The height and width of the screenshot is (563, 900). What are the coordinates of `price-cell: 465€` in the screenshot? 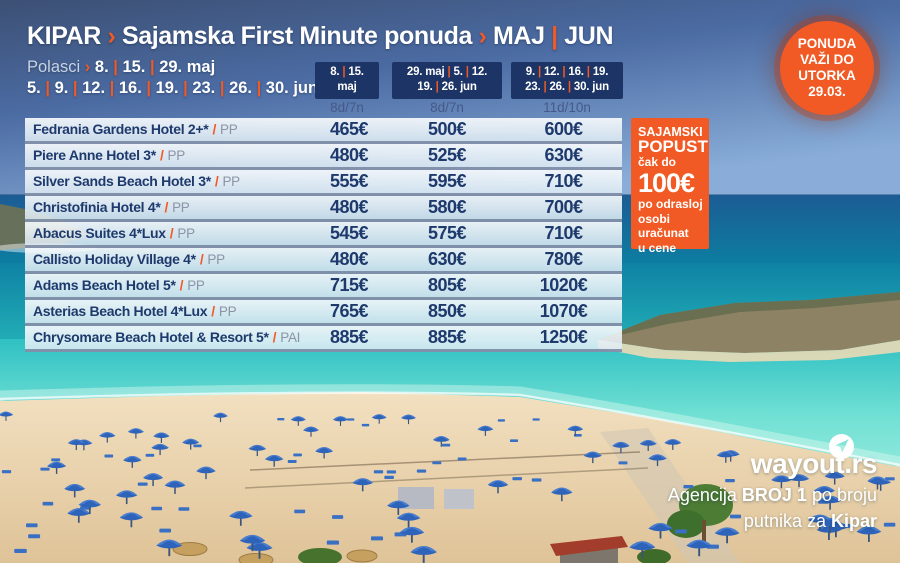 It's located at (349, 129).